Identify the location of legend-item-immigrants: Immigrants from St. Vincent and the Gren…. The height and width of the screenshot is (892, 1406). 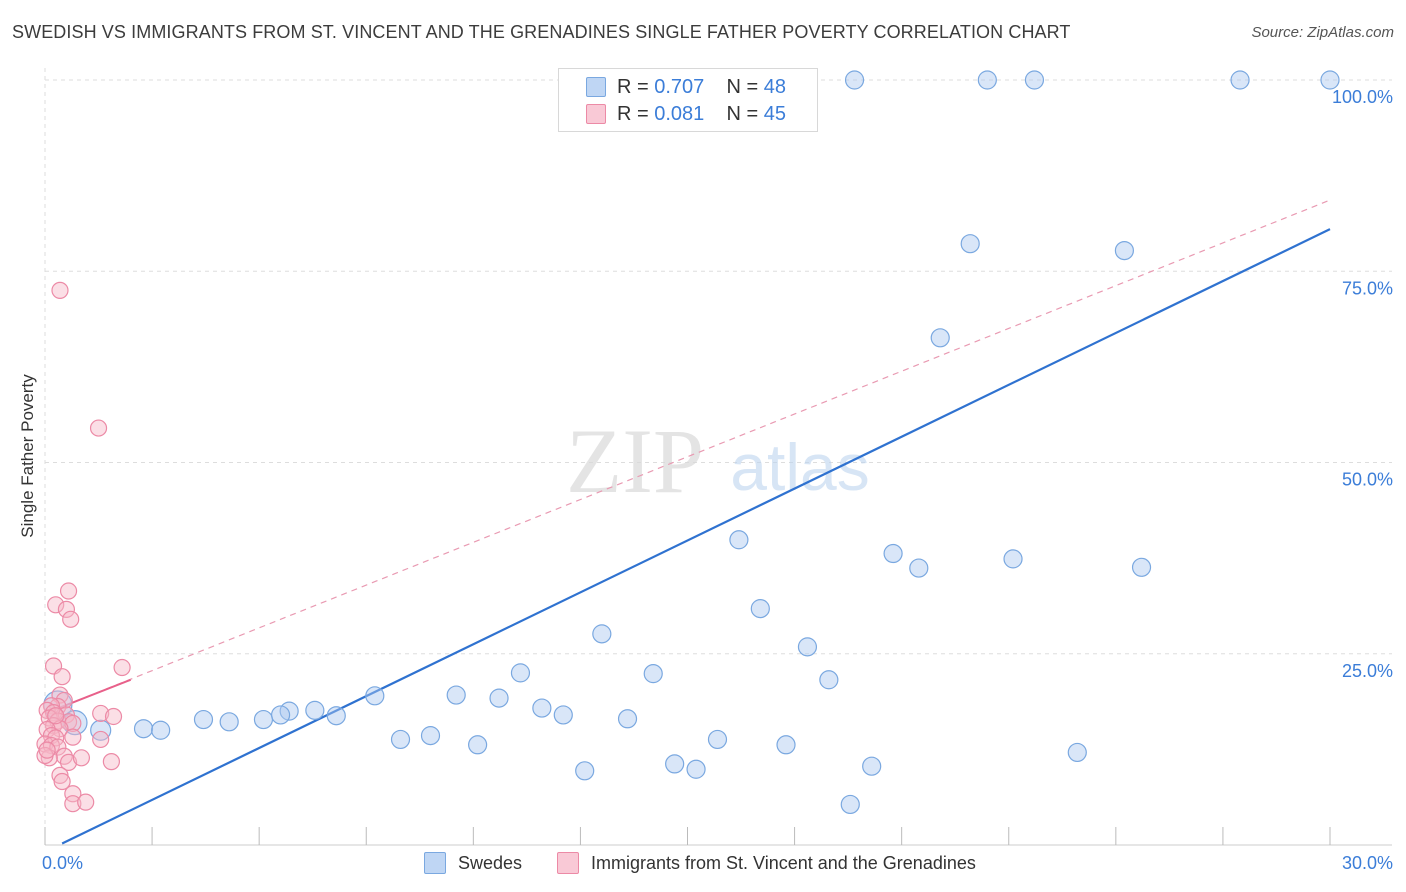
(766, 863).